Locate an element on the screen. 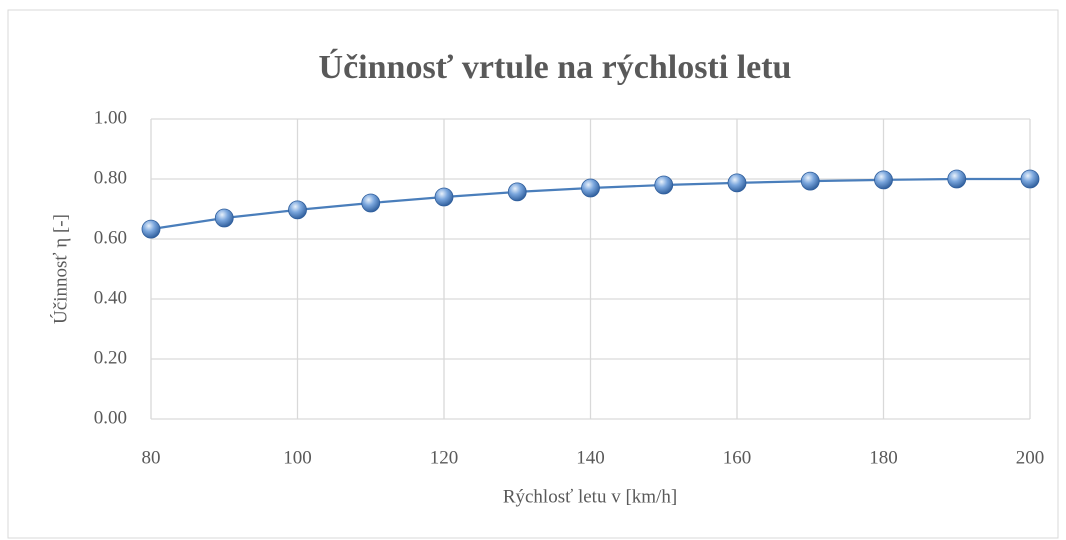 The image size is (1066, 540). y-tick-label: 0.40 is located at coordinates (110, 297).